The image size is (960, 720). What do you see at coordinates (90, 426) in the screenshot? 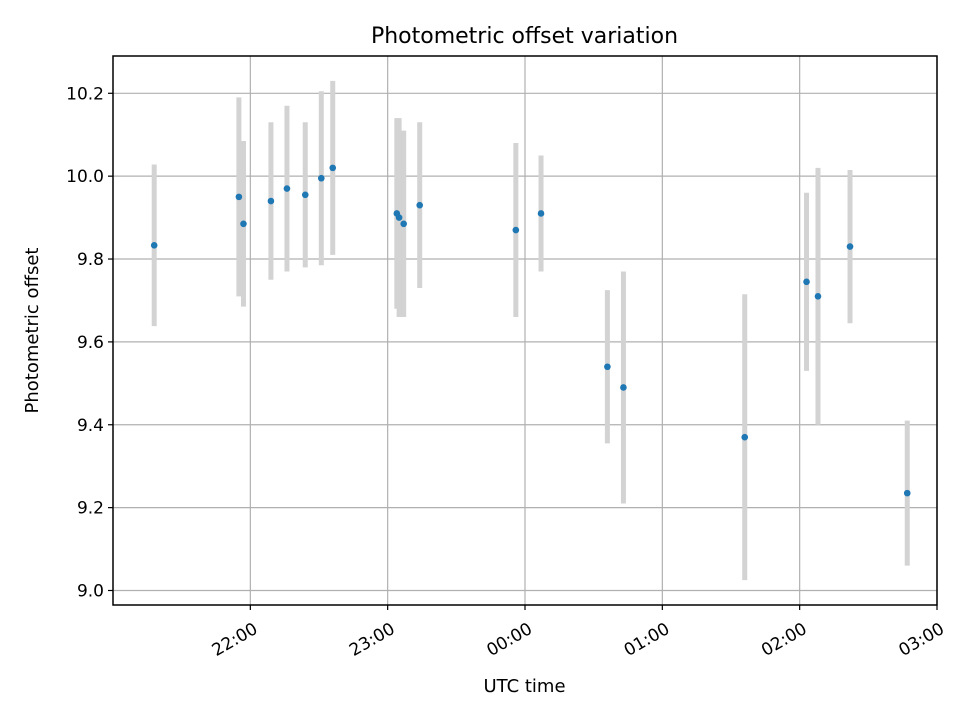
I see `y-tick-label: 9.4` at bounding box center [90, 426].